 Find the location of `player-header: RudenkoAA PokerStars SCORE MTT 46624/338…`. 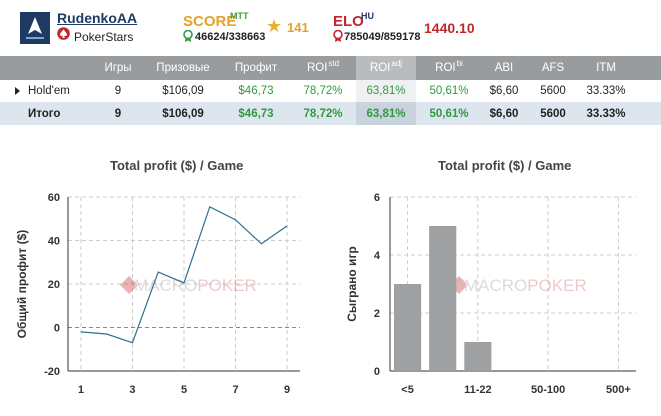

player-header: RudenkoAA PokerStars SCORE MTT 46624/338… is located at coordinates (330, 28).